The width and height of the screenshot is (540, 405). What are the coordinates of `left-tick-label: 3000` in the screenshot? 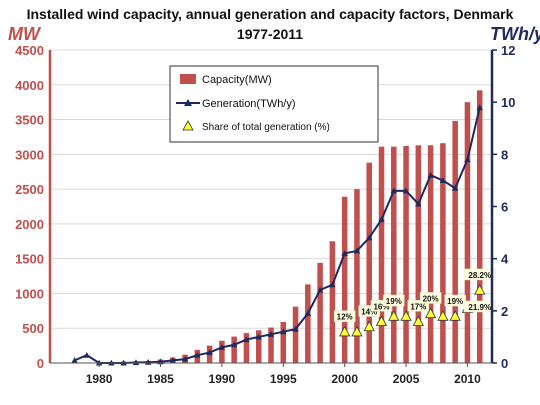 It's located at (29, 154).